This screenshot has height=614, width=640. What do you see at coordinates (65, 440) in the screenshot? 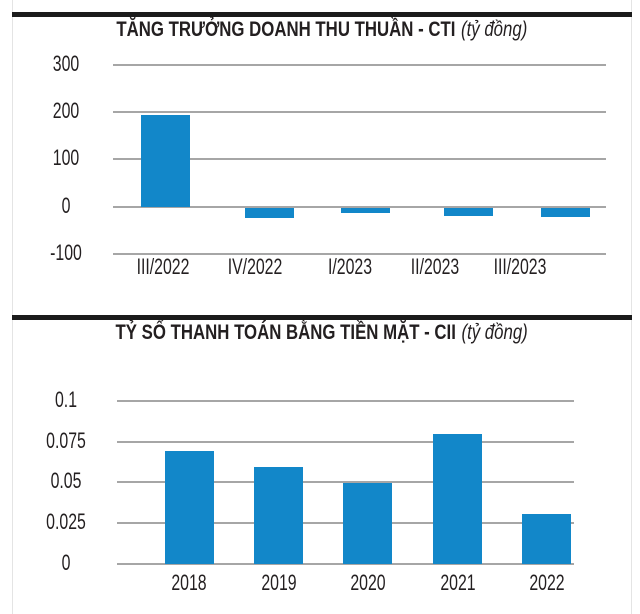
I see `y-axis-tick-label: 0.075` at bounding box center [65, 440].